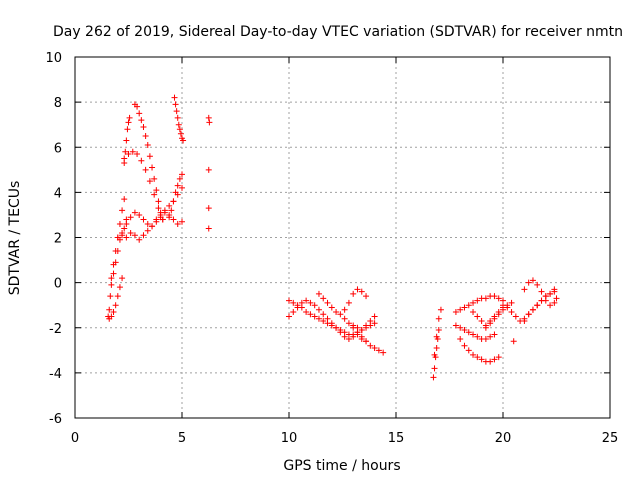 This screenshot has height=480, width=640. What do you see at coordinates (143, 185) in the screenshot?
I see `series-mid-arc` at bounding box center [143, 185].